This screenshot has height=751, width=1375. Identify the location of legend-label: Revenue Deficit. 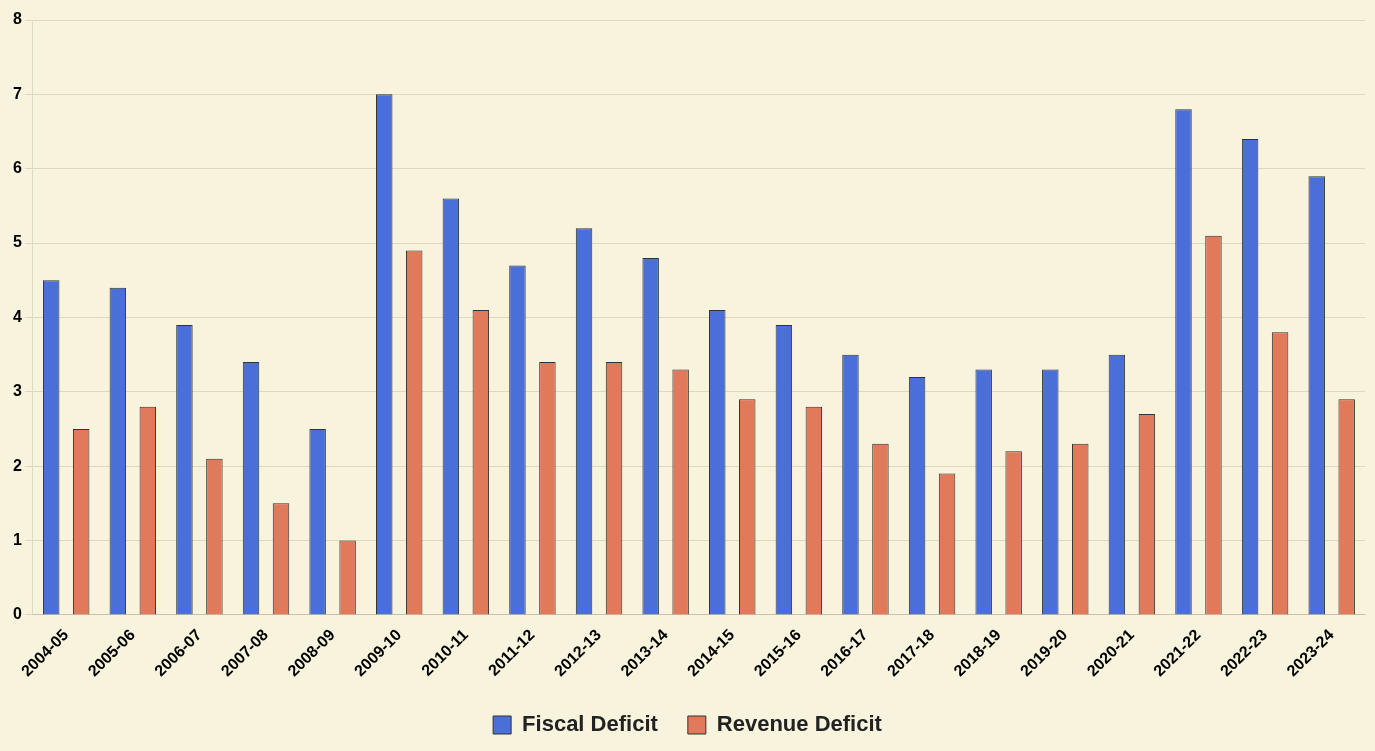
(799, 724).